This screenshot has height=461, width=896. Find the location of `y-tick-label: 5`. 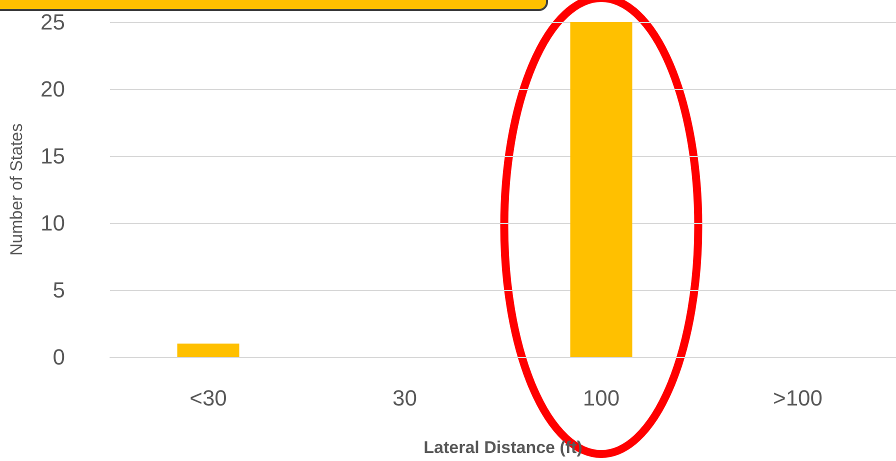

y-tick-label: 5 is located at coordinates (58, 290).